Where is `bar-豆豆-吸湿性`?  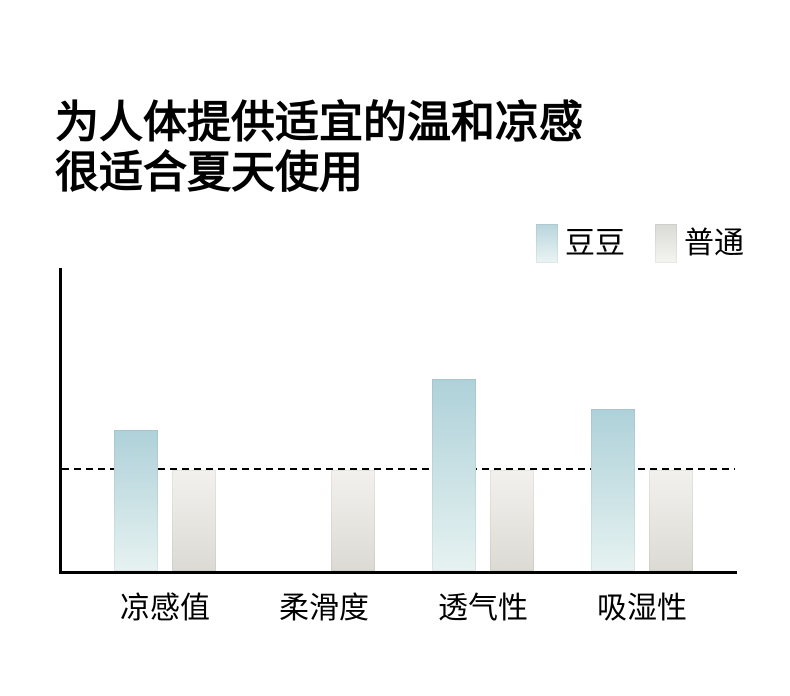 bar-豆豆-吸湿性 is located at coordinates (613, 490).